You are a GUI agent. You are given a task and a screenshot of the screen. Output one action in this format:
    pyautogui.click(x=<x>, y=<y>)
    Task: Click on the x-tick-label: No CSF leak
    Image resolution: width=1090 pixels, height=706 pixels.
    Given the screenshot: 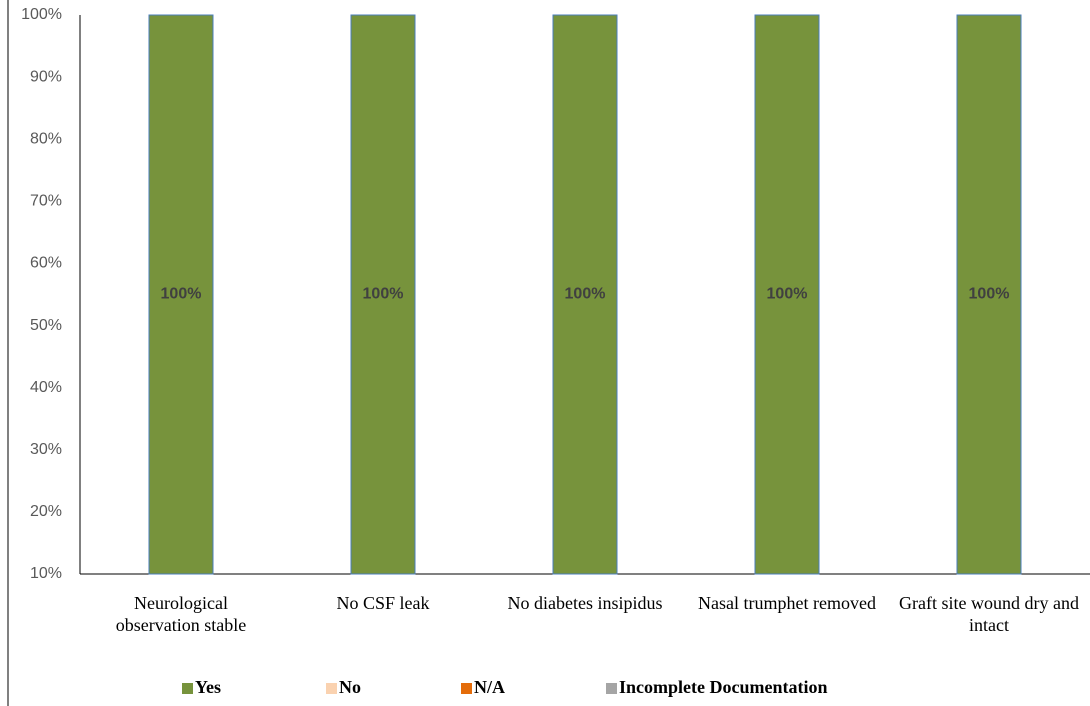 What is the action you would take?
    pyautogui.click(x=383, y=603)
    